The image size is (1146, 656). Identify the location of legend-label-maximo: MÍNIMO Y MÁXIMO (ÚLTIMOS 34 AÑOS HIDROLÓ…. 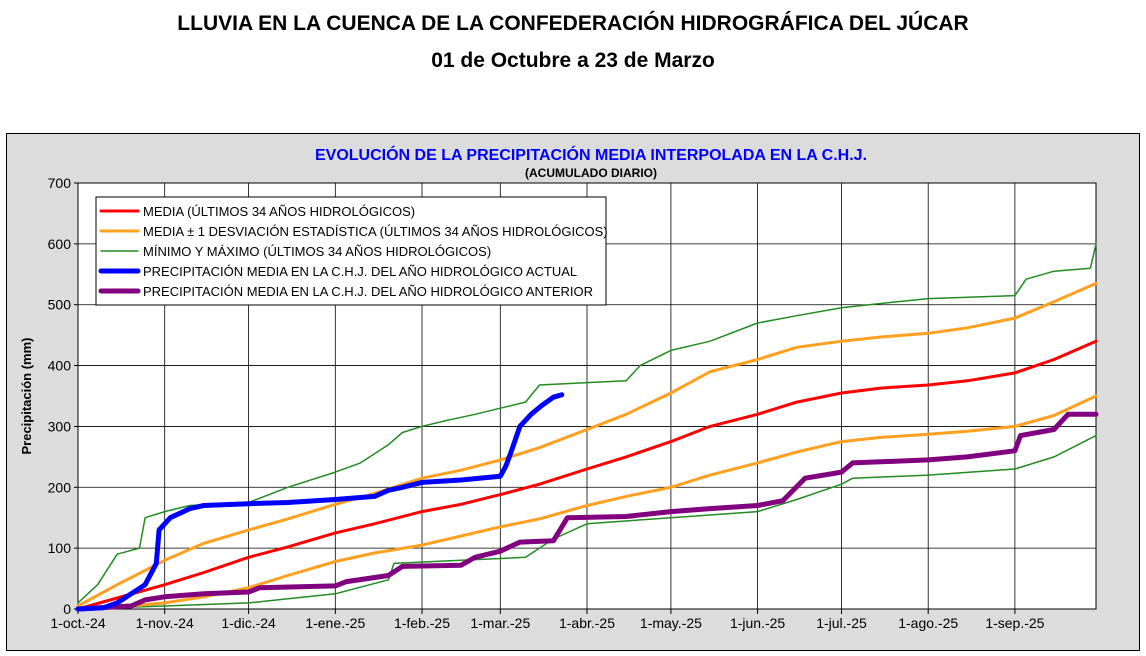
(317, 251).